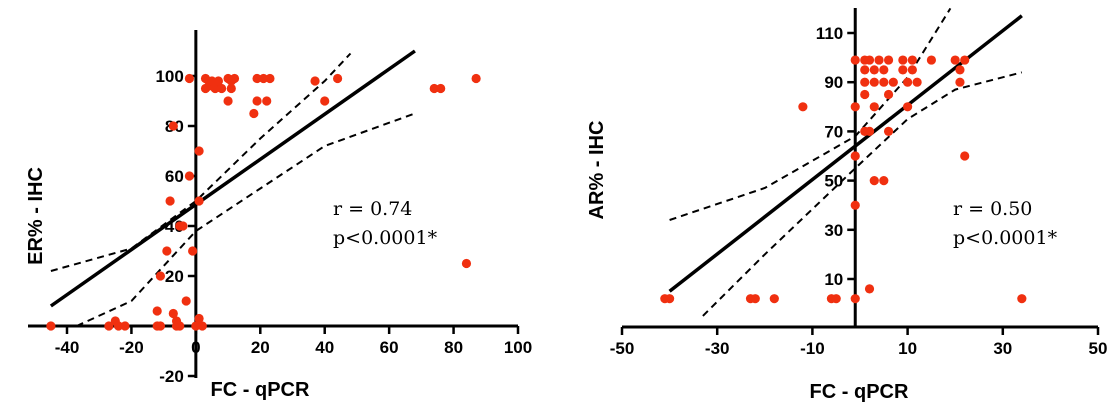  Describe the element at coordinates (833, 279) in the screenshot. I see `right-chart-y-tick-label: 10` at that location.